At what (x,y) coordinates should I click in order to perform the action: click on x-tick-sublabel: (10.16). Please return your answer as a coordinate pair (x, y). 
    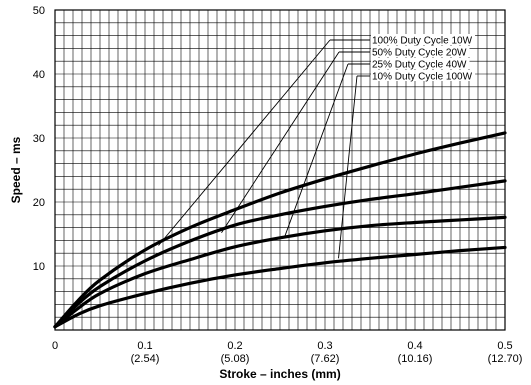
    Looking at the image, I should click on (415, 359).